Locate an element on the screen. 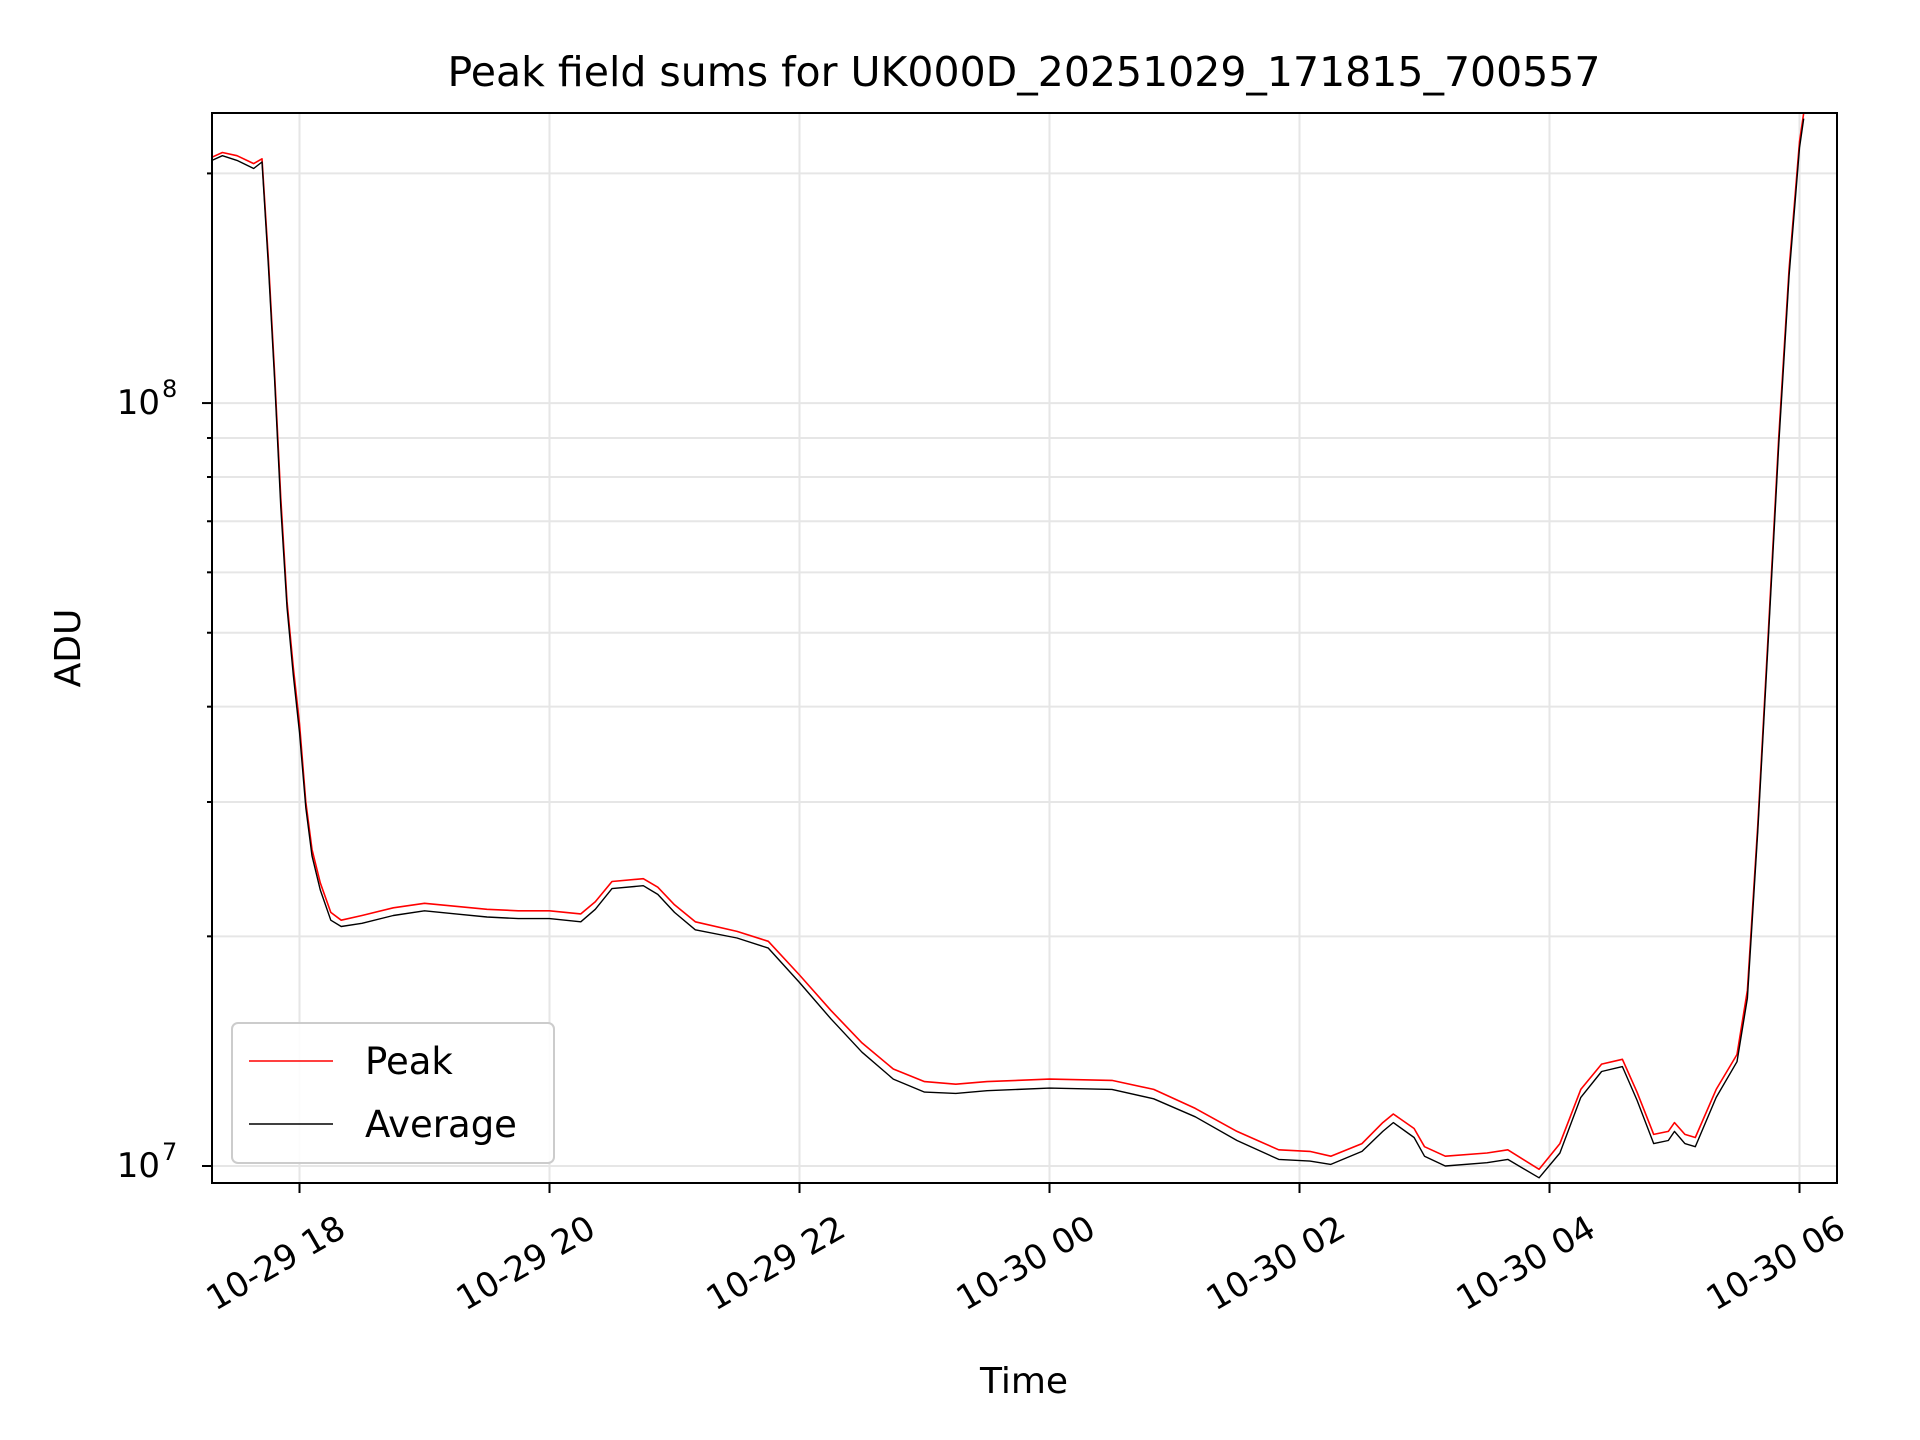 The image size is (1920, 1440). y-tick-label-exponent: 8 is located at coordinates (169, 389).